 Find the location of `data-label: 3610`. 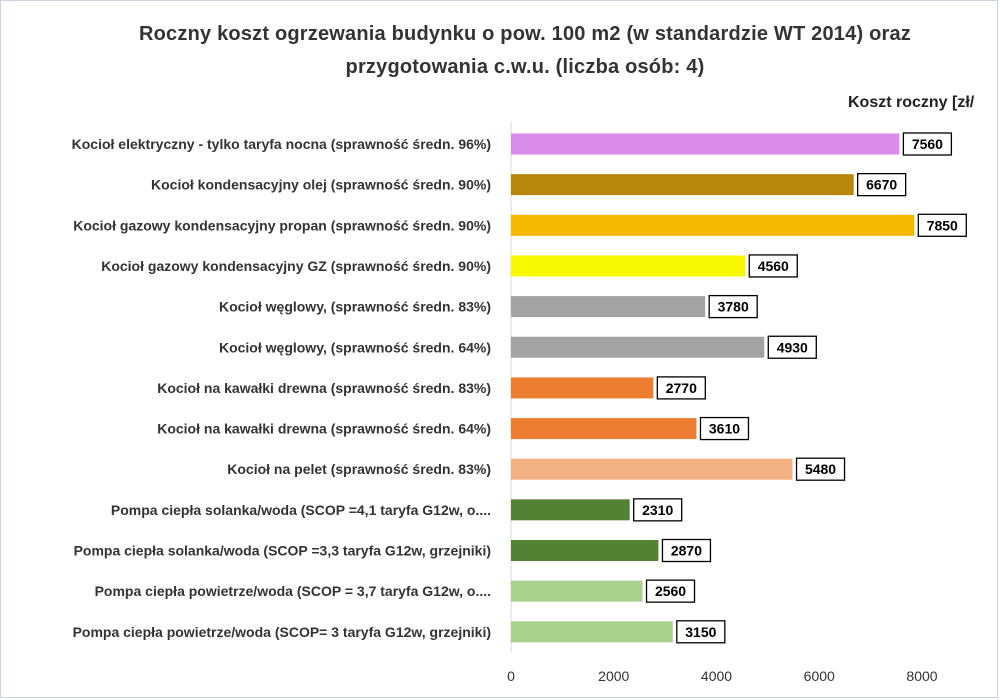

data-label: 3610 is located at coordinates (724, 429).